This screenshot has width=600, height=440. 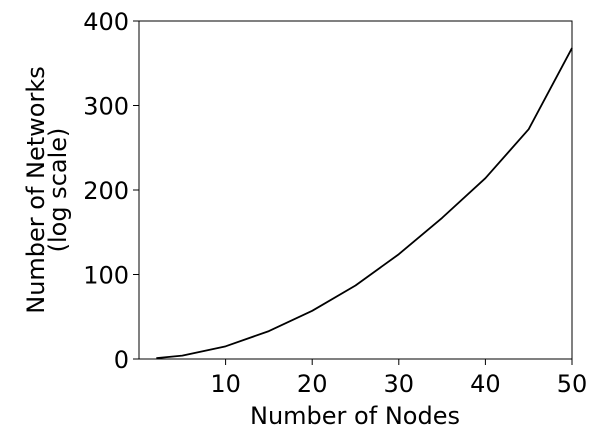 I want to click on y-axis-label-line1: Number of Networks, so click(x=36, y=190).